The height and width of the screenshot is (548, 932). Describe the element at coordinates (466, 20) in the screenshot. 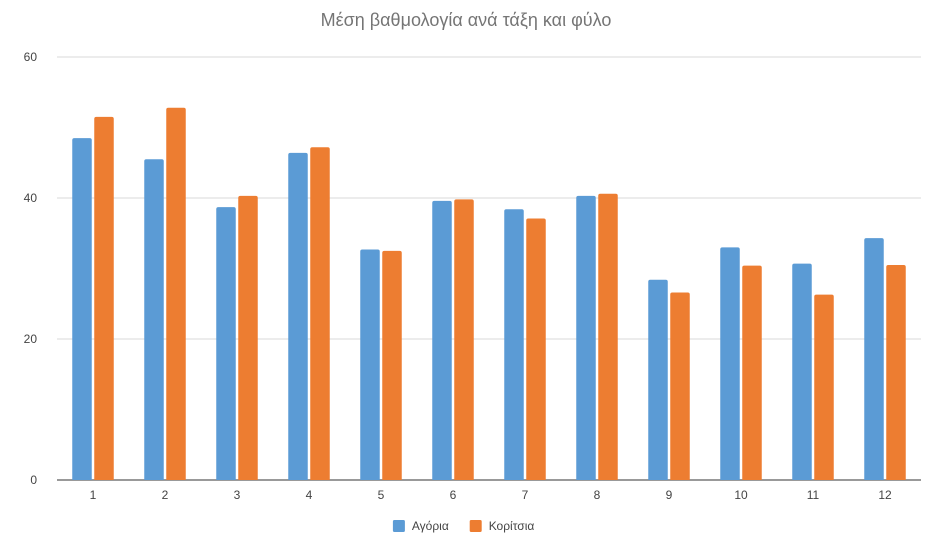

I see `chart-title: Μέση βαθμολογία ανά τάξη και φύλο` at that location.